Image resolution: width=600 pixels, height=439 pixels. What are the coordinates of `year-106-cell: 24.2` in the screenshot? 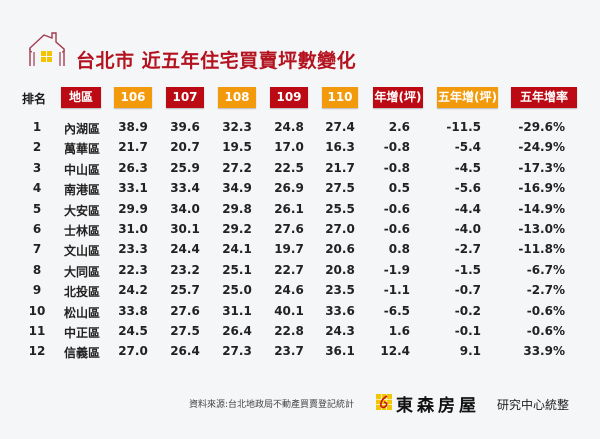 It's located at (133, 290).